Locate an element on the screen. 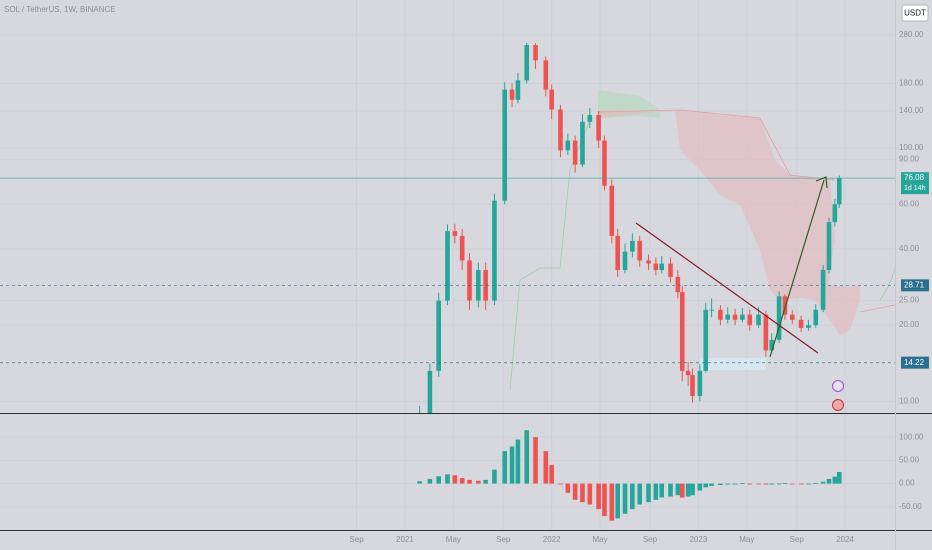 The height and width of the screenshot is (550, 932). price-label: 28.71 is located at coordinates (914, 284).